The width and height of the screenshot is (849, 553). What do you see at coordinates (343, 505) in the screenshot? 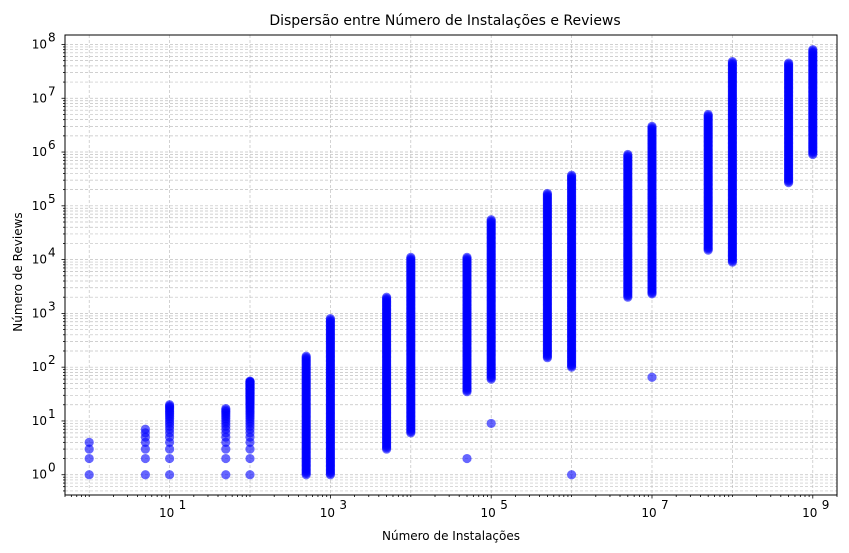
I see `x-tick-exponent: 3` at bounding box center [343, 505].